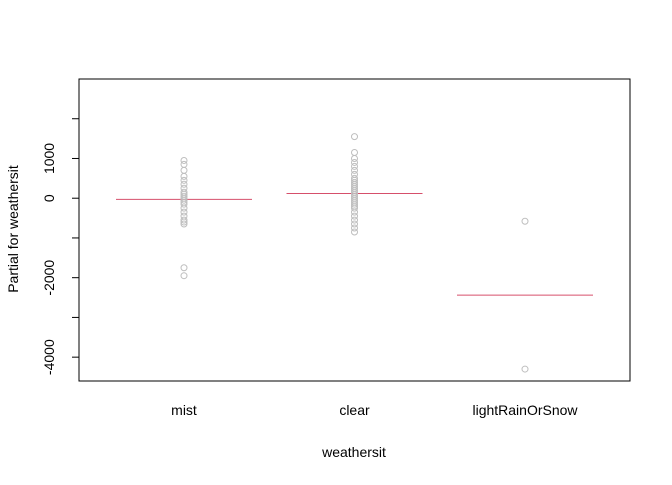  Describe the element at coordinates (353, 452) in the screenshot. I see `x-axis-title: weathersit` at that location.